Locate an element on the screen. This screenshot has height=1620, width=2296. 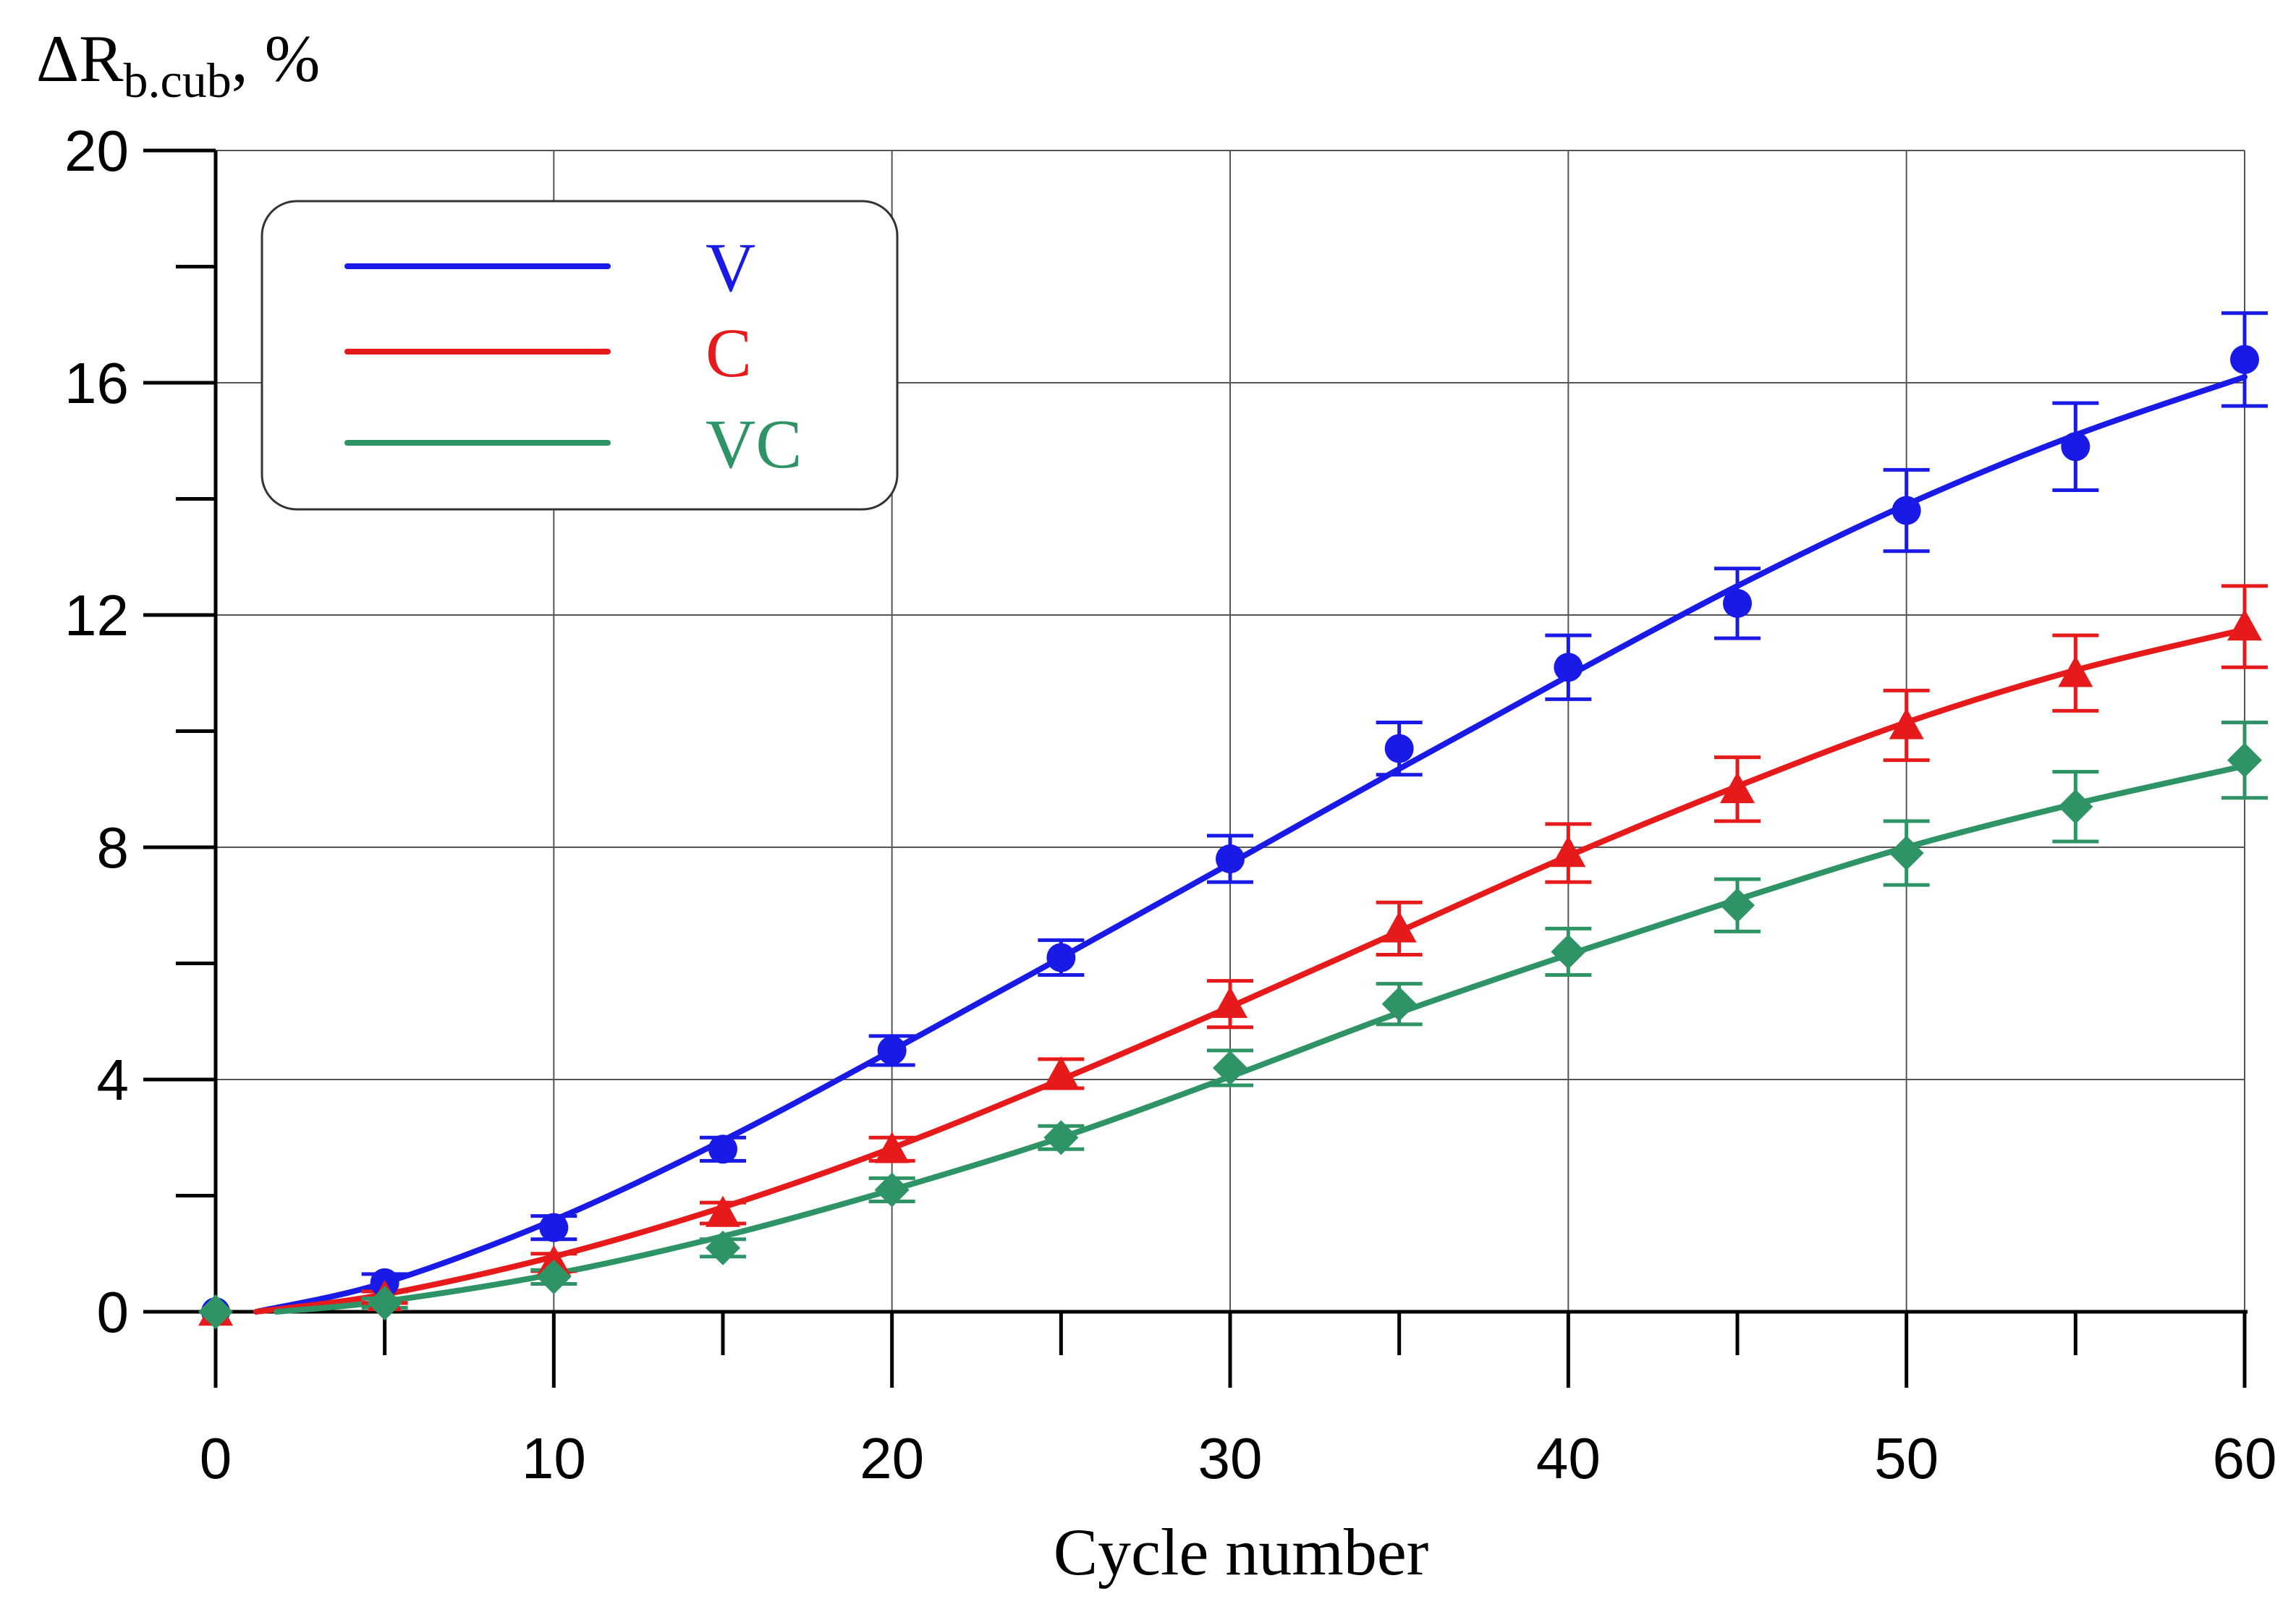
x-axis-title: Cycle number is located at coordinates (1241, 1552).